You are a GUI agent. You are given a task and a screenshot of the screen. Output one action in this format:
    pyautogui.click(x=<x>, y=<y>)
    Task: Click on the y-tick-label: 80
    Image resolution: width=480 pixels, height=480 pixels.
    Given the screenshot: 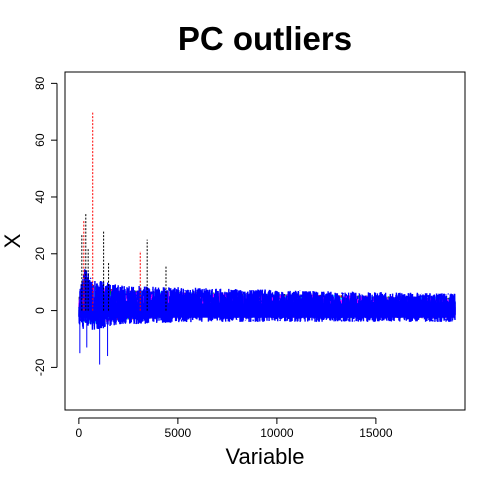 What is the action you would take?
    pyautogui.click(x=40, y=83)
    